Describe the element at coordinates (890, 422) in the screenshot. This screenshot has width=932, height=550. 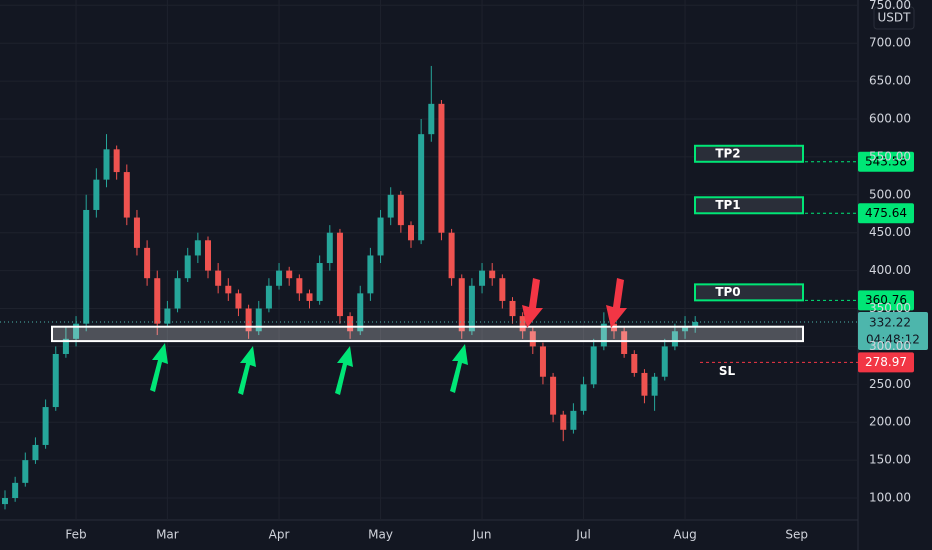
I see `y-tick-label: 200.00` at that location.